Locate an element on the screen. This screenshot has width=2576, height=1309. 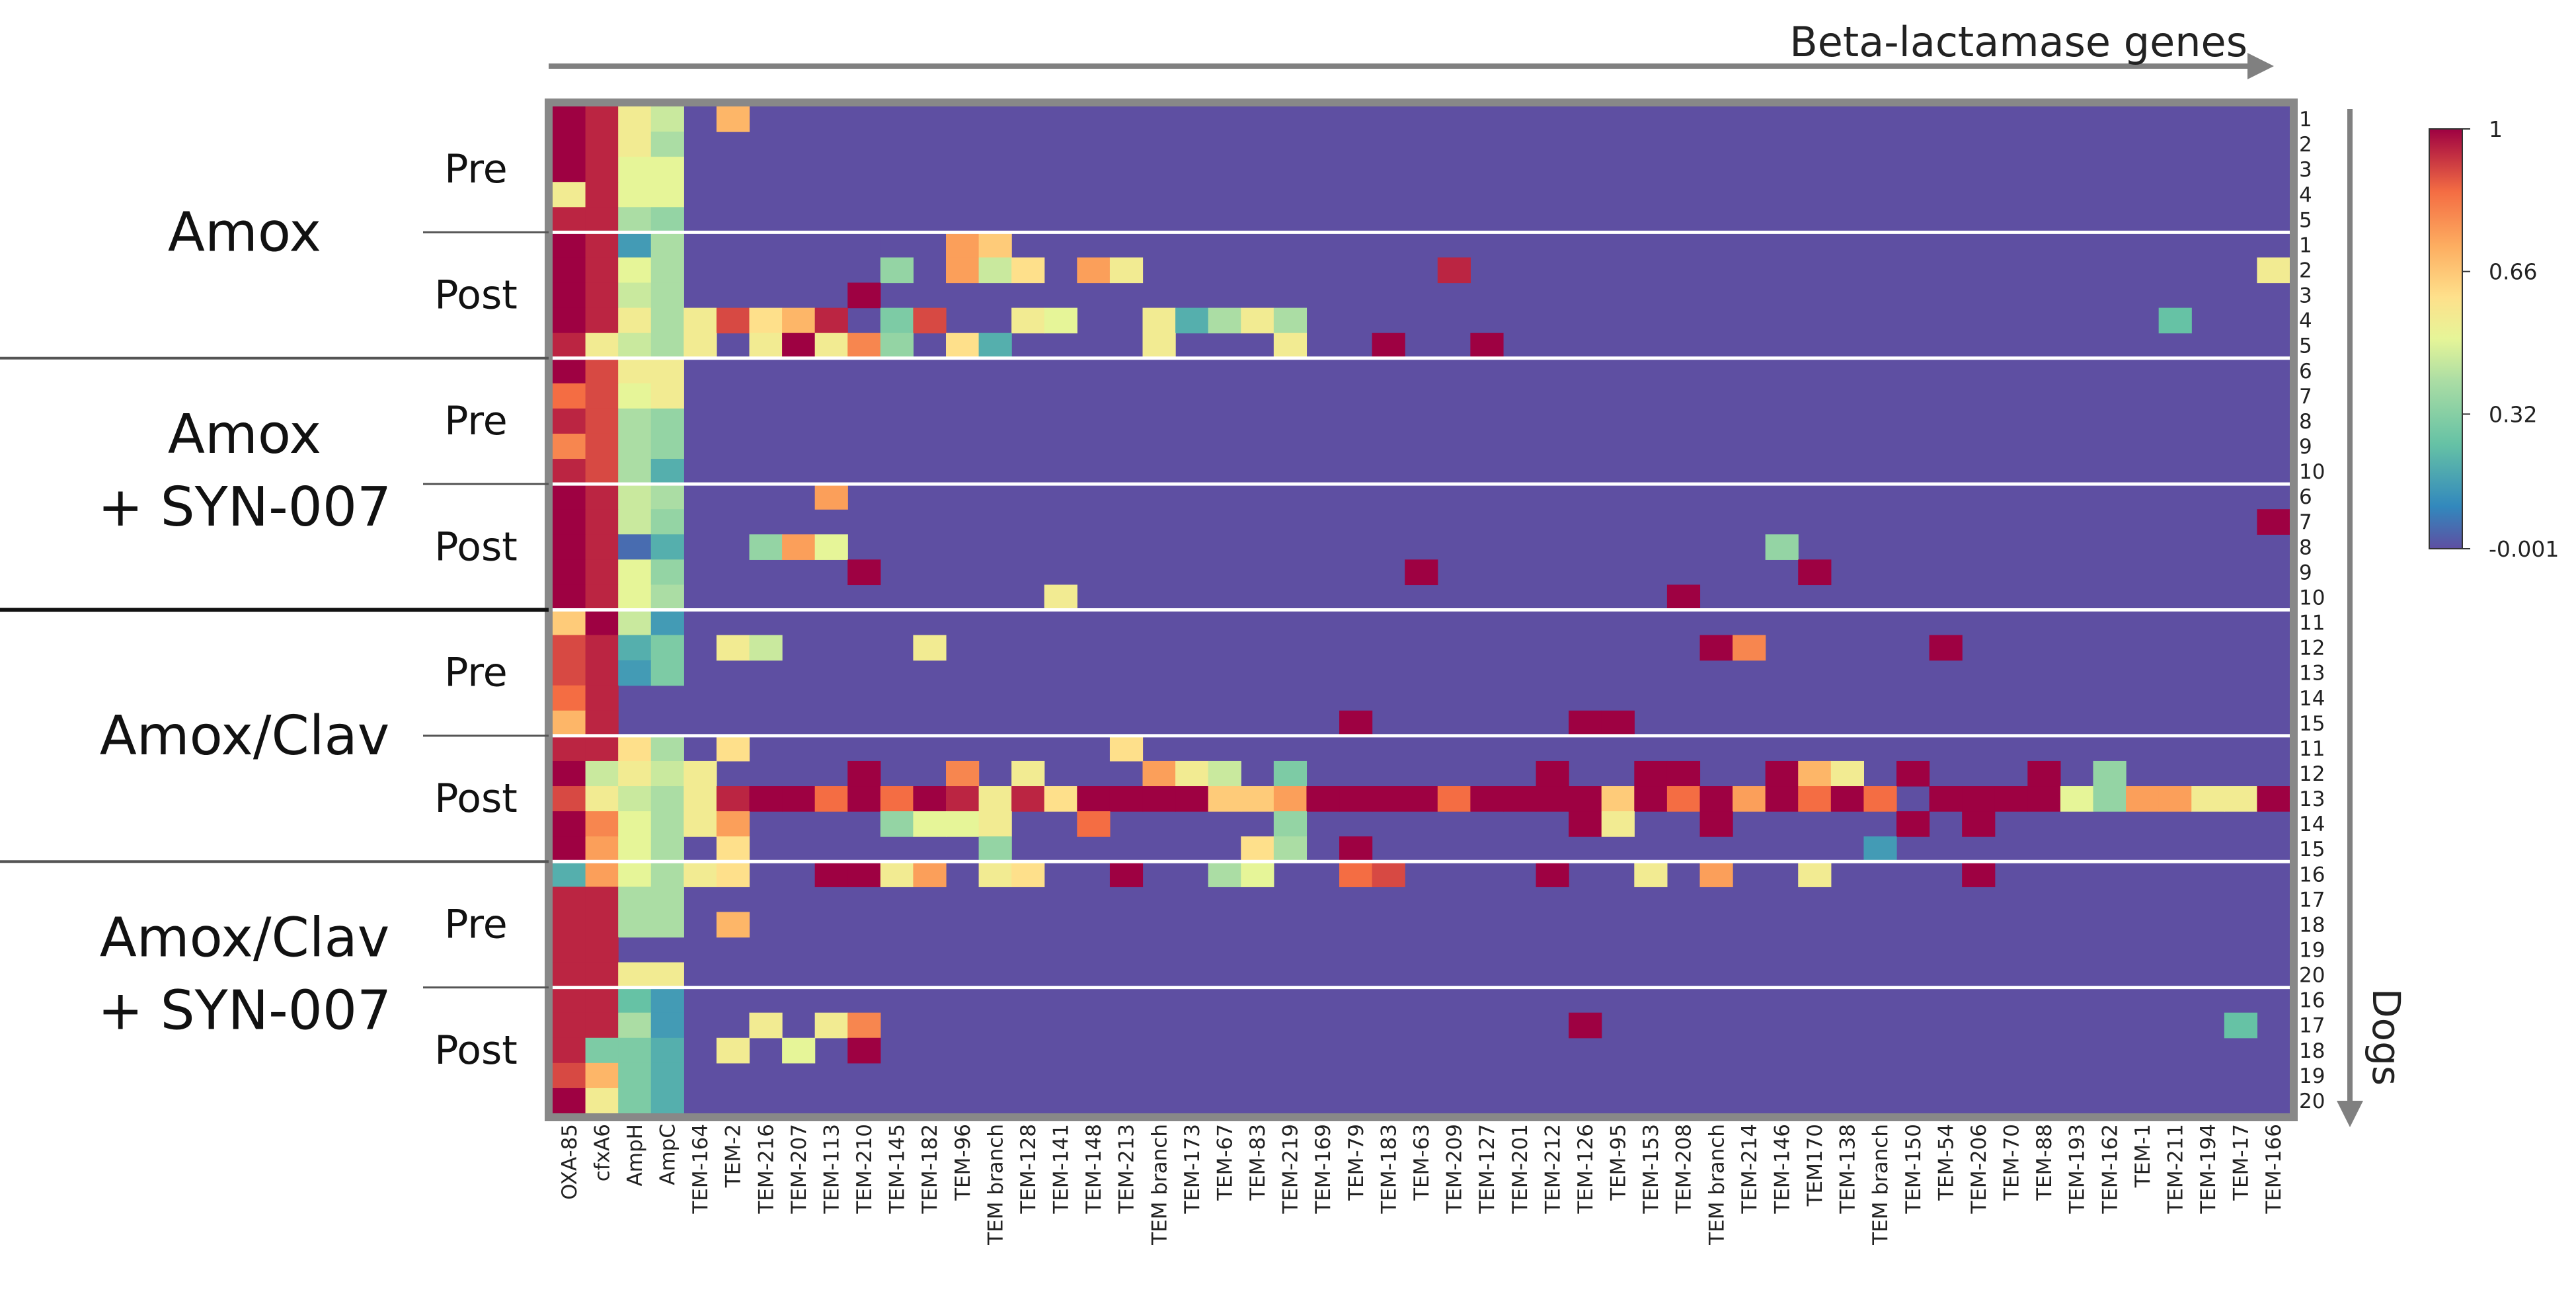
column-label: TEM-207 is located at coordinates (799, 1169).